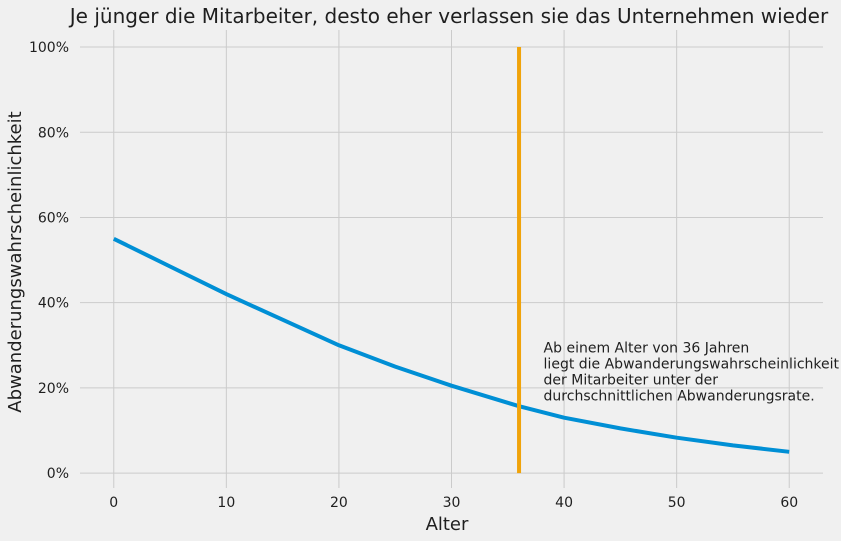 The image size is (841, 541). I want to click on annotation-line: der Mitarbeiter unter der, so click(631, 381).